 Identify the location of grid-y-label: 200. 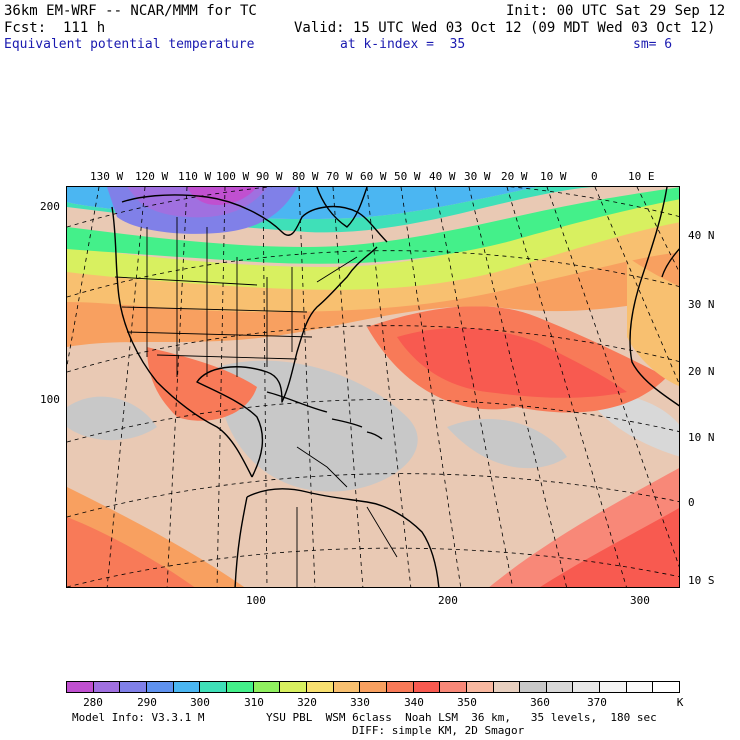
(50, 206).